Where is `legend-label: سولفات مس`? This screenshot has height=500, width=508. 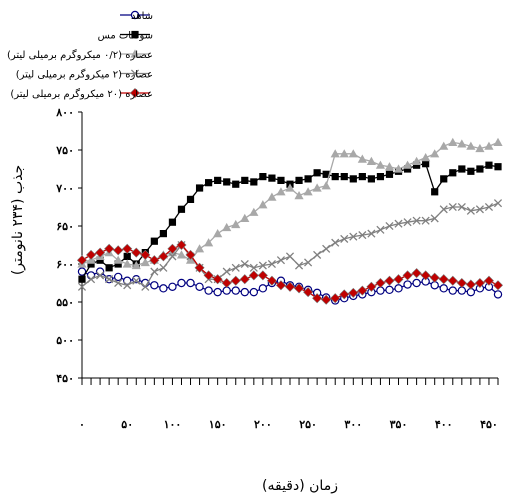
legend-label: سولفات مس is located at coordinates (125, 36).